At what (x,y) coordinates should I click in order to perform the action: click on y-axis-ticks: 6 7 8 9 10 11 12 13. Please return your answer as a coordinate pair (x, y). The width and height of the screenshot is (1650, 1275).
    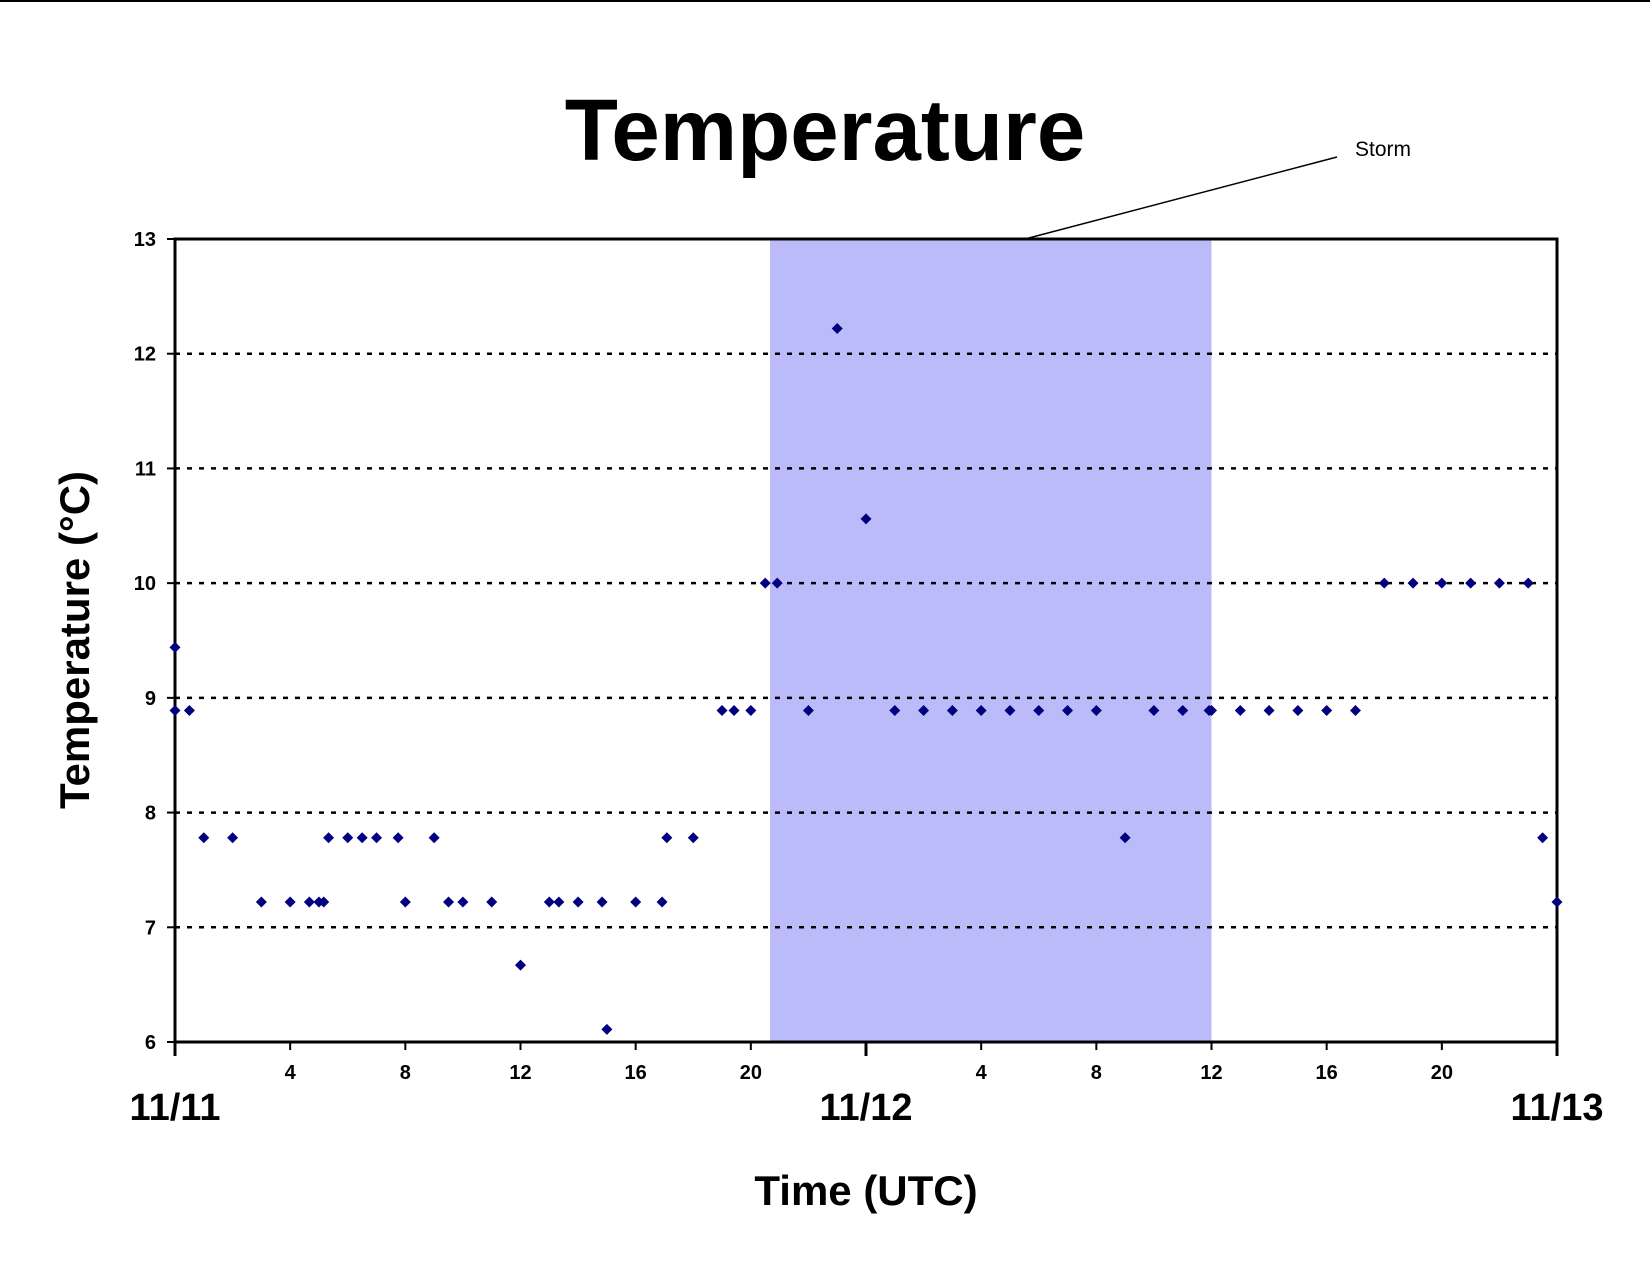
    Looking at the image, I should click on (154, 641).